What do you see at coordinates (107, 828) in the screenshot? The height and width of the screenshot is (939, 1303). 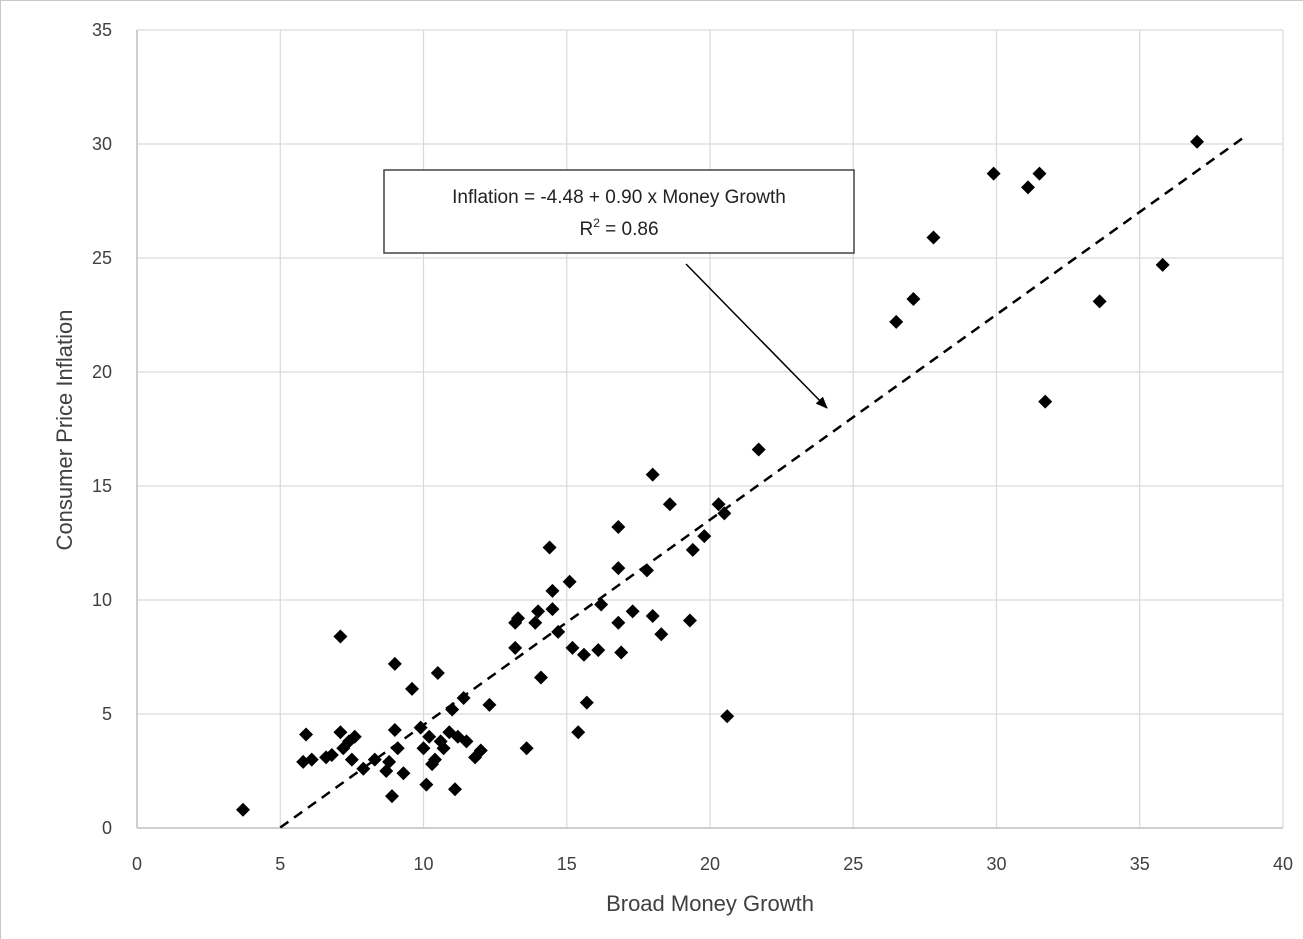 I see `y-tick-label: 0` at bounding box center [107, 828].